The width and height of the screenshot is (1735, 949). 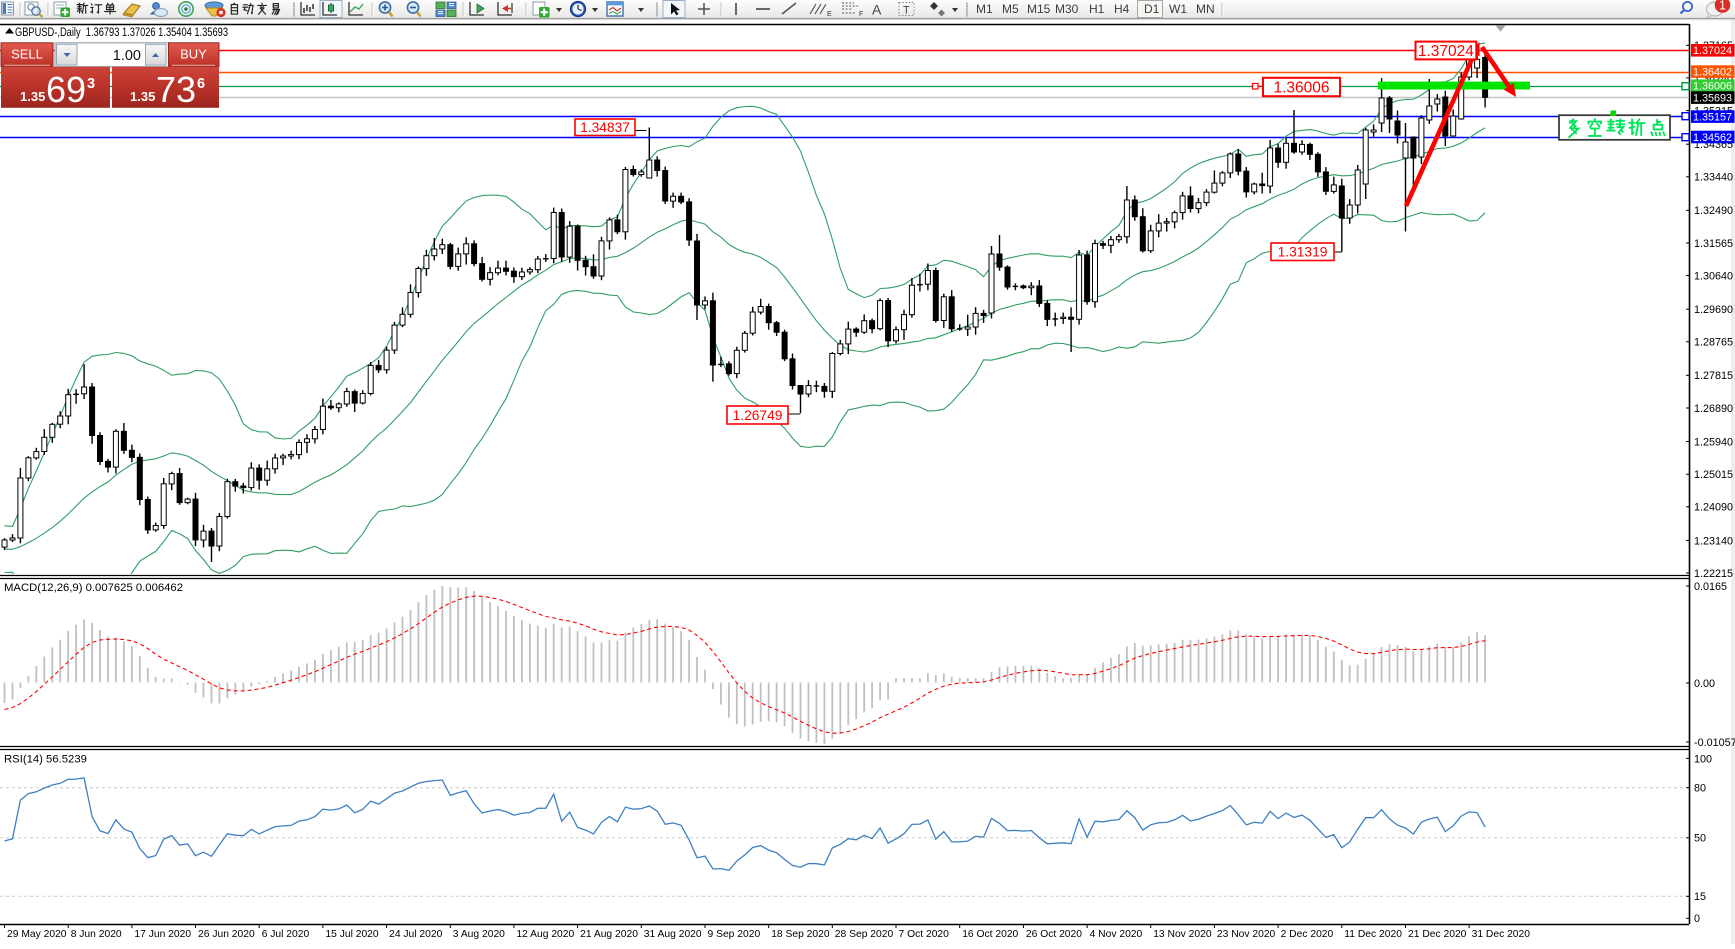 What do you see at coordinates (545, 934) in the screenshot?
I see `svg-text: 12 Aug 2020` at bounding box center [545, 934].